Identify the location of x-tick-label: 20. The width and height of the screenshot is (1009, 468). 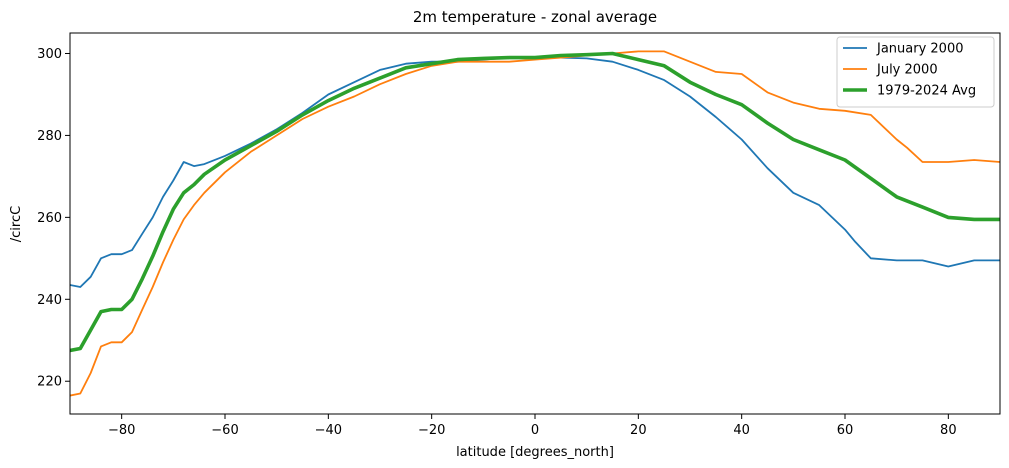
(638, 430).